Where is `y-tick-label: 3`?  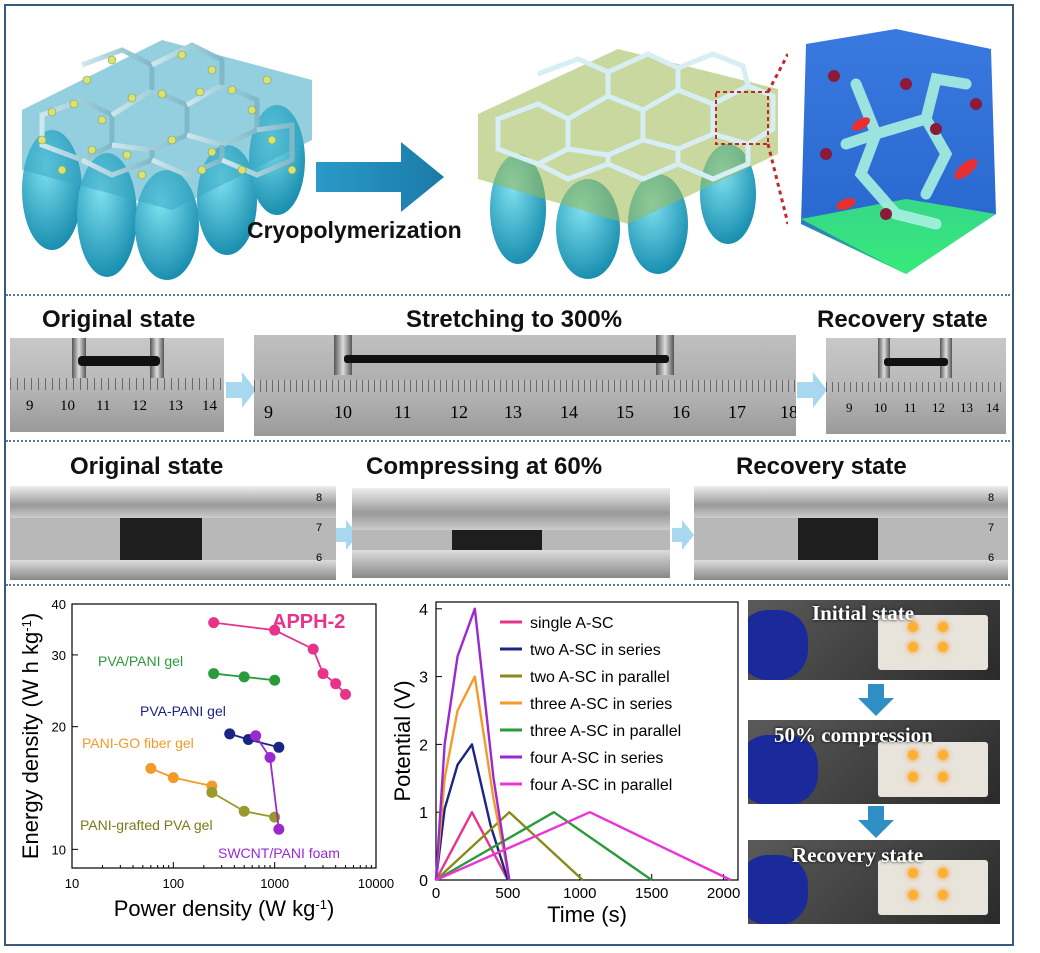
y-tick-label: 3 is located at coordinates (423, 678).